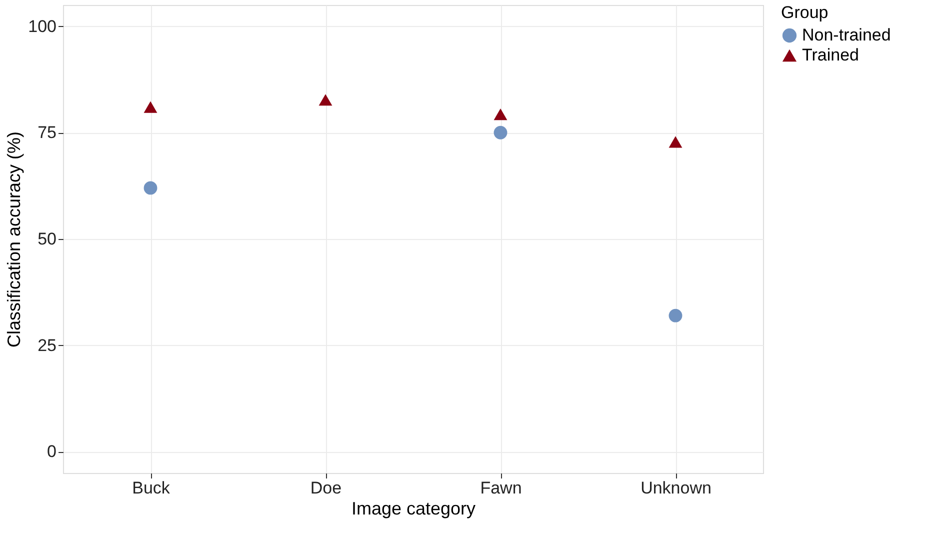  What do you see at coordinates (676, 488) in the screenshot?
I see `x-tick-label: Unknown` at bounding box center [676, 488].